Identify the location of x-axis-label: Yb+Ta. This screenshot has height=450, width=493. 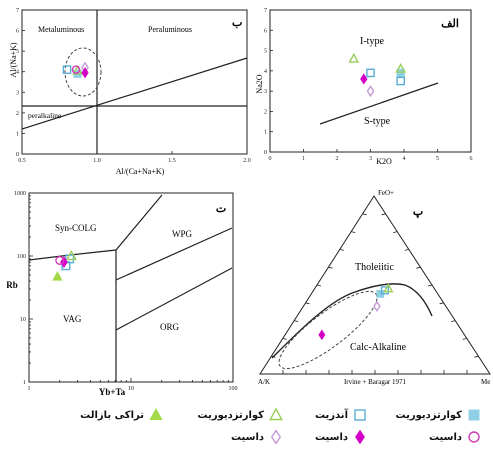
(112, 392).